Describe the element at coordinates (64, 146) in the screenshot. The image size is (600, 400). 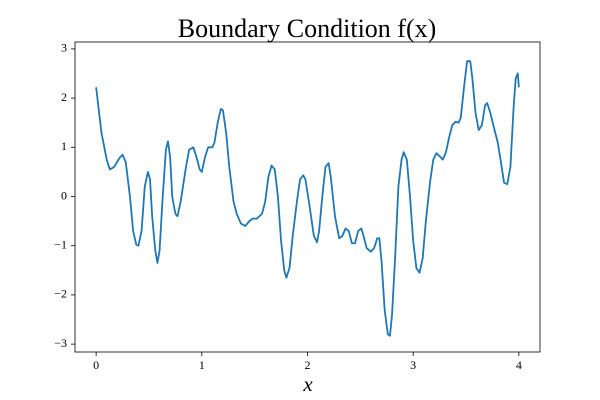
I see `y-tick-label: 1` at that location.